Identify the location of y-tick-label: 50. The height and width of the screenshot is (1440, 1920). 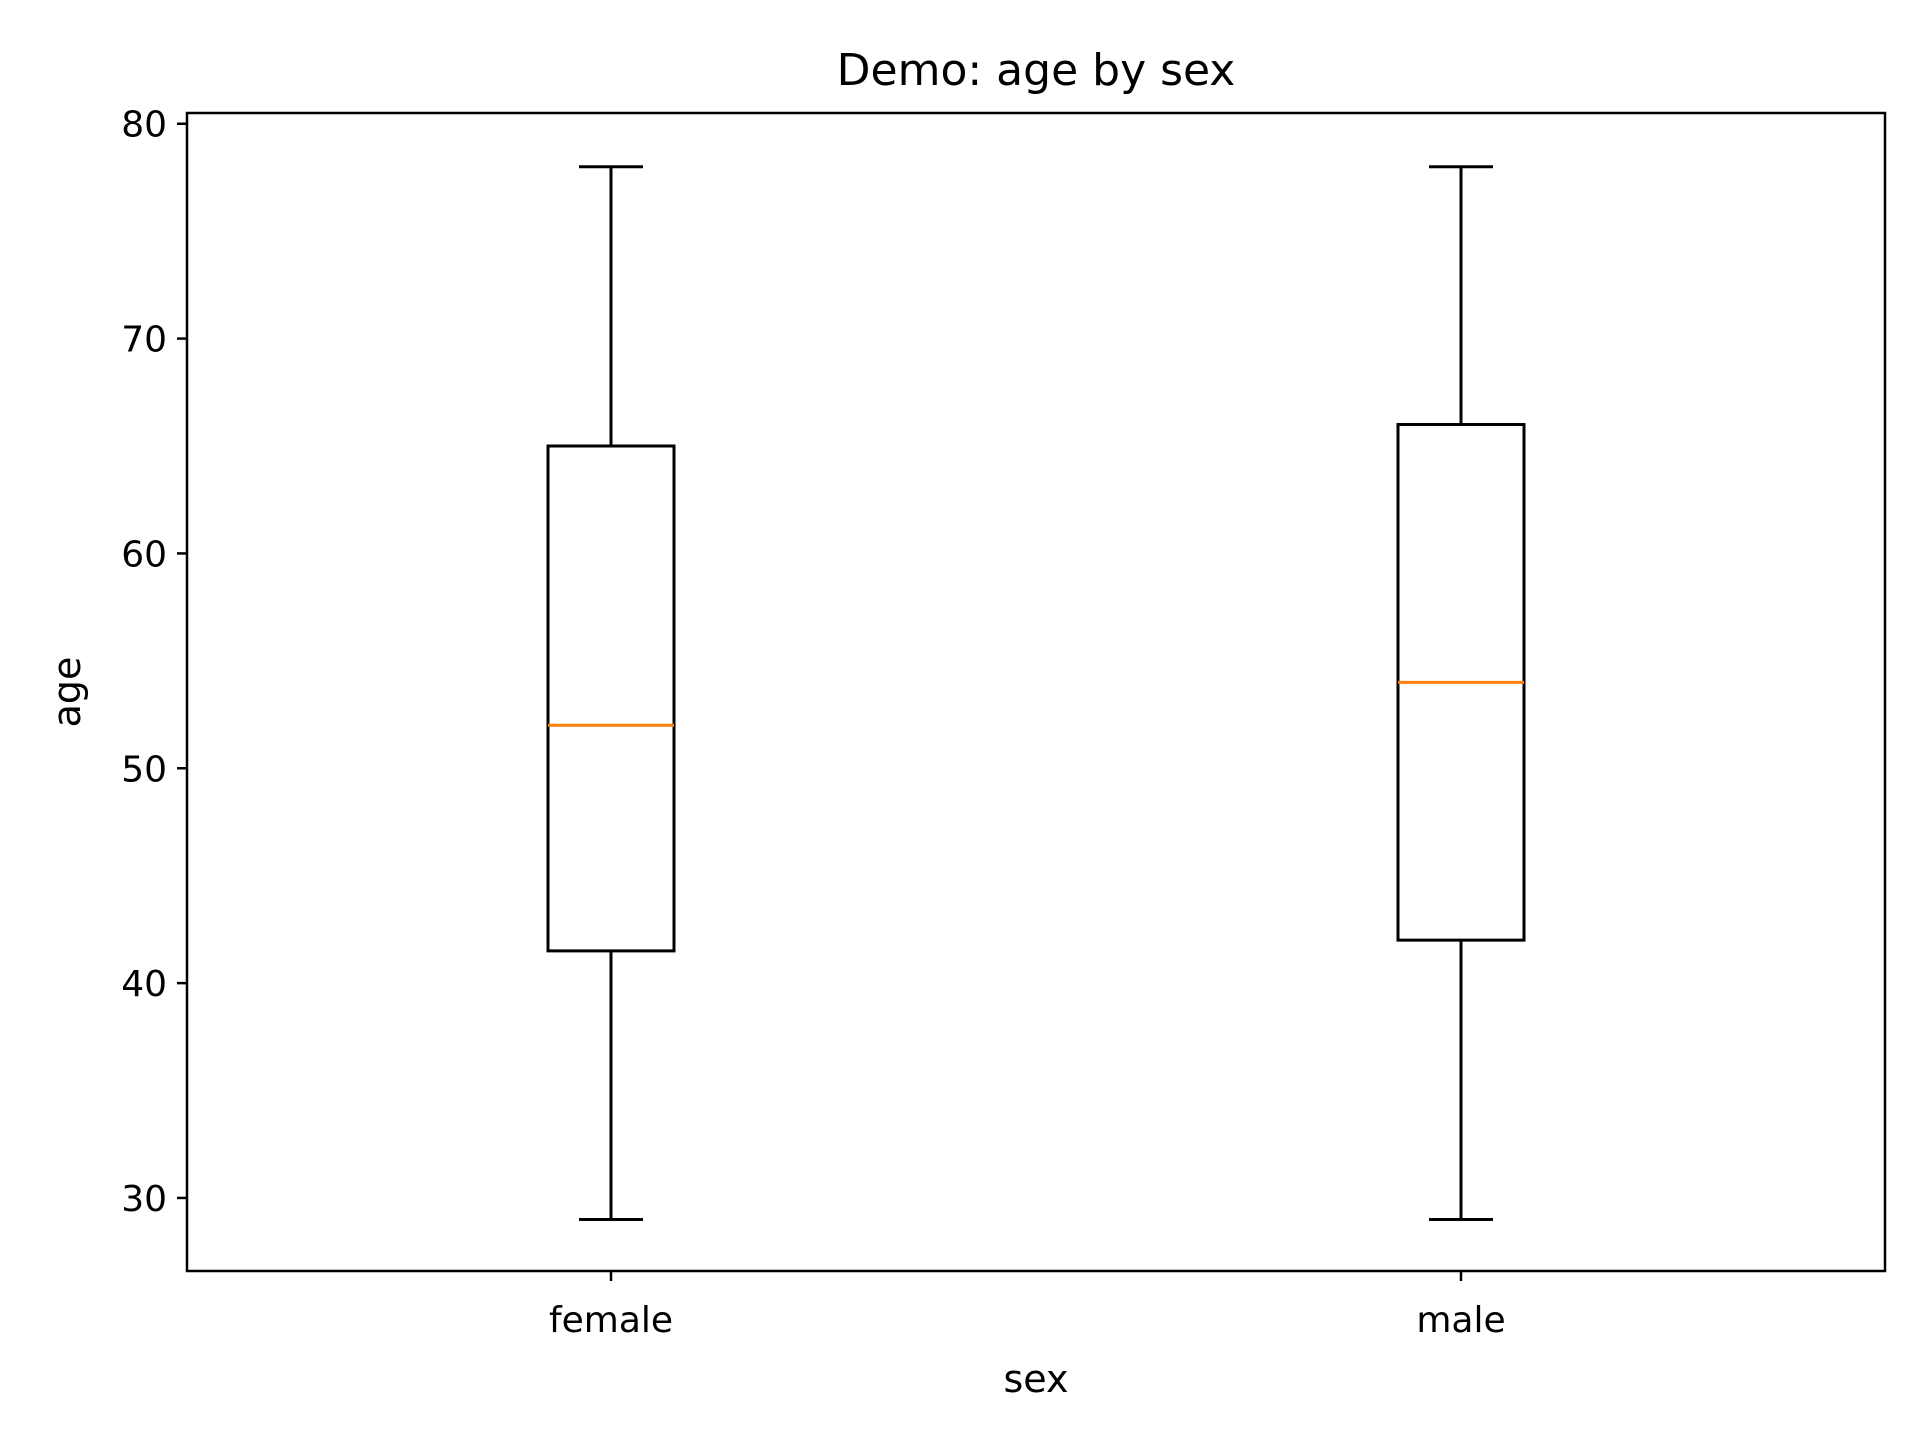
(144, 769).